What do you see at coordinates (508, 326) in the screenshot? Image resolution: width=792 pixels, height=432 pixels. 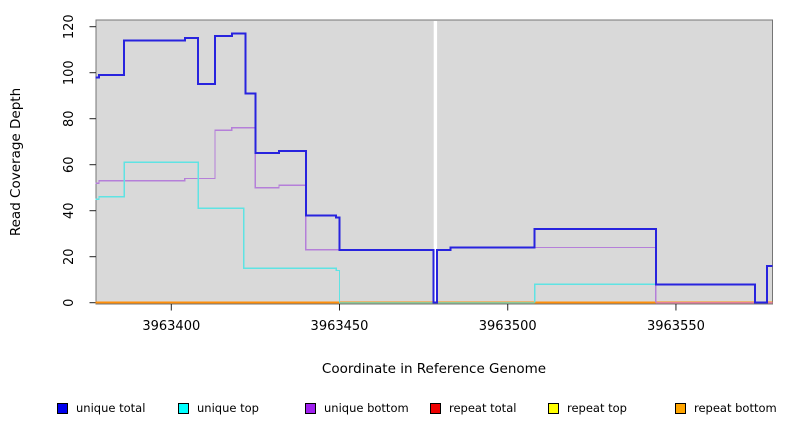 I see `x-tick-label: 3963500` at bounding box center [508, 326].